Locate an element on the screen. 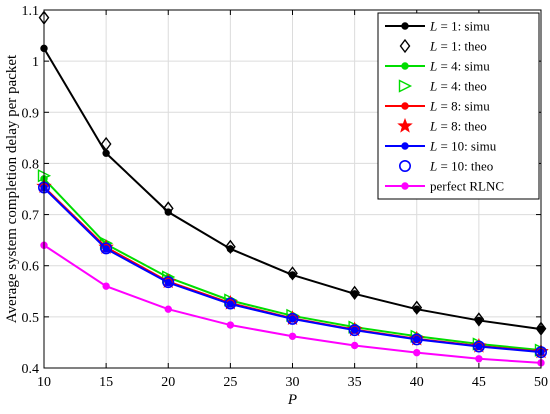 This screenshot has height=414, width=550. legend-label-text: = 10: theo is located at coordinates (465, 166).